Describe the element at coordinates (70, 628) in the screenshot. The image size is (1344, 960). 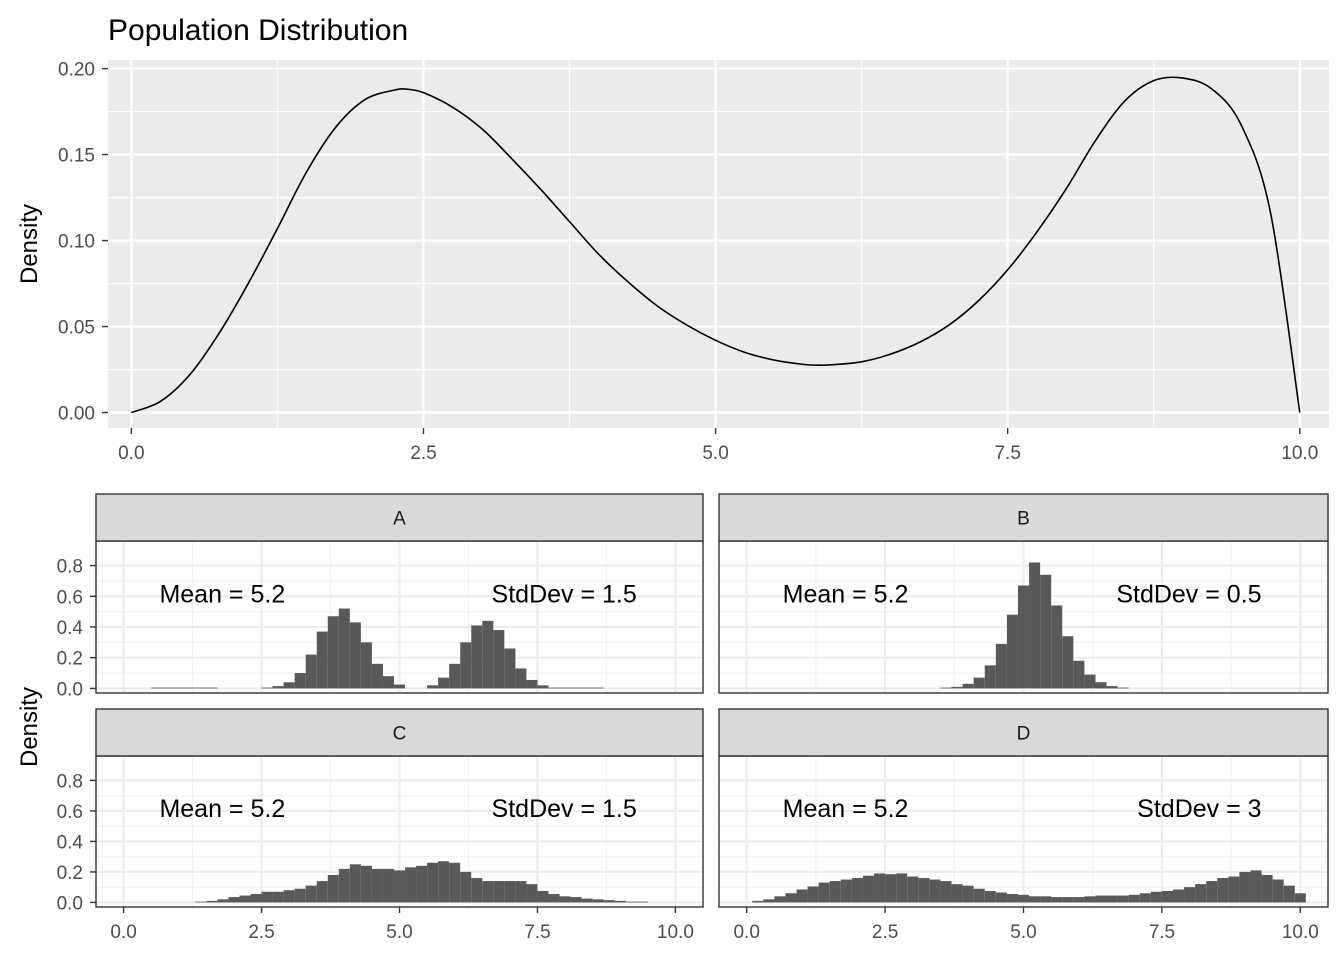
I see `y-tick-label: 0.4` at that location.